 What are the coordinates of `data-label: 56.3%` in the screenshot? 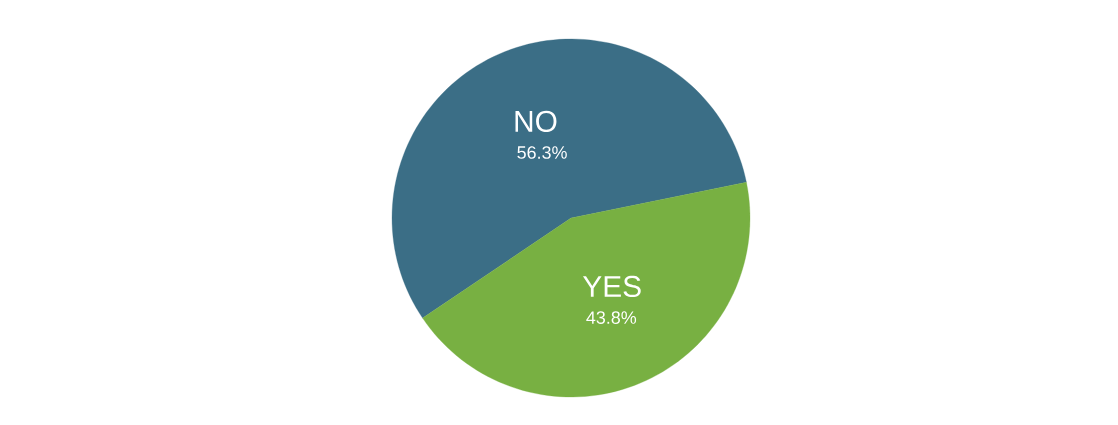 It's located at (542, 152).